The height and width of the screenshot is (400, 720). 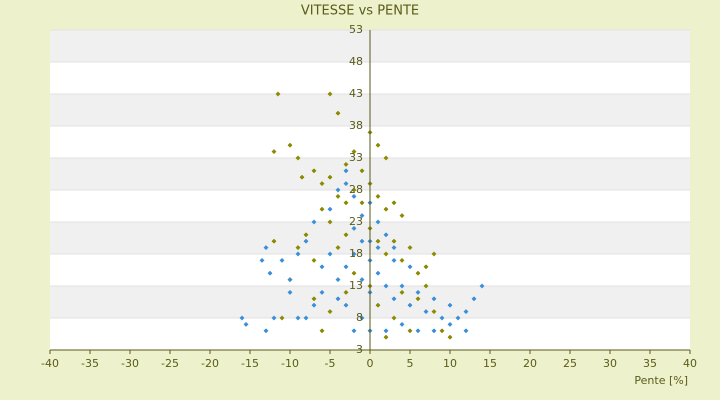 What do you see at coordinates (356, 285) in the screenshot?
I see `y-tick-label: 13` at bounding box center [356, 285].